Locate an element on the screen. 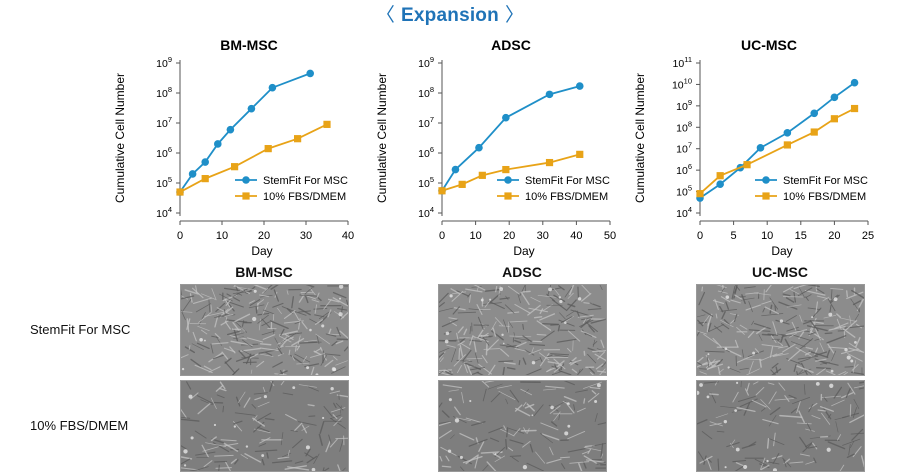 The image size is (900, 473). micrograph-adsc-stemfit is located at coordinates (522, 330).